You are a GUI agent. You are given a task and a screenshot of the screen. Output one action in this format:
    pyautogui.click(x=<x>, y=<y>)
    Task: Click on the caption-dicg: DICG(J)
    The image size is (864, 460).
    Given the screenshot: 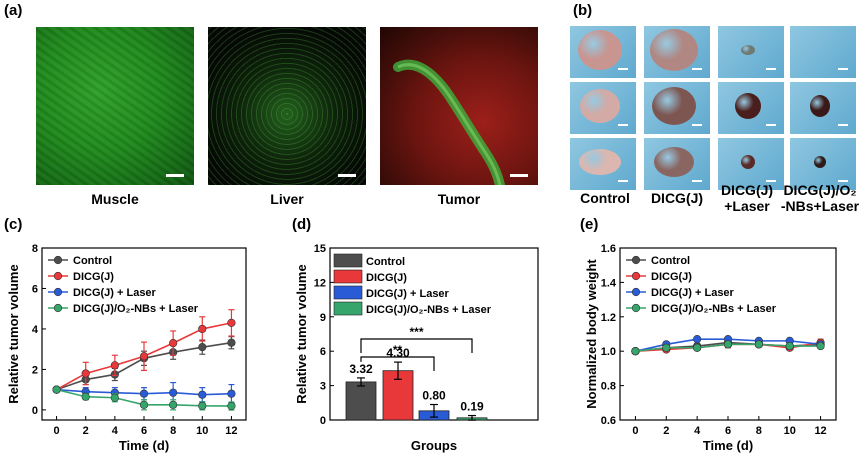 What is the action you would take?
    pyautogui.click(x=677, y=198)
    